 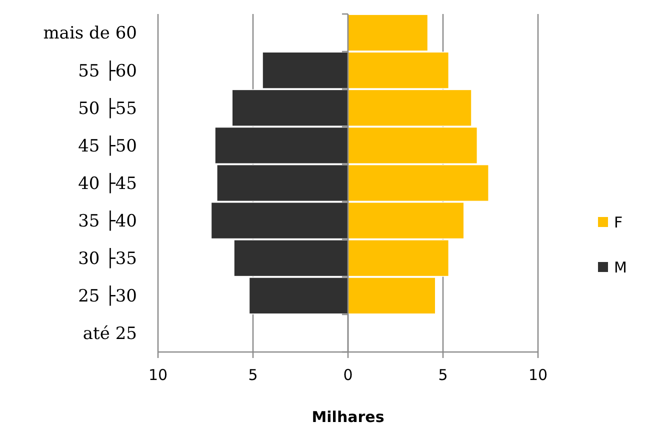 What do you see at coordinates (107, 183) in the screenshot?
I see `y-tick-label: 40 ├45` at bounding box center [107, 183].